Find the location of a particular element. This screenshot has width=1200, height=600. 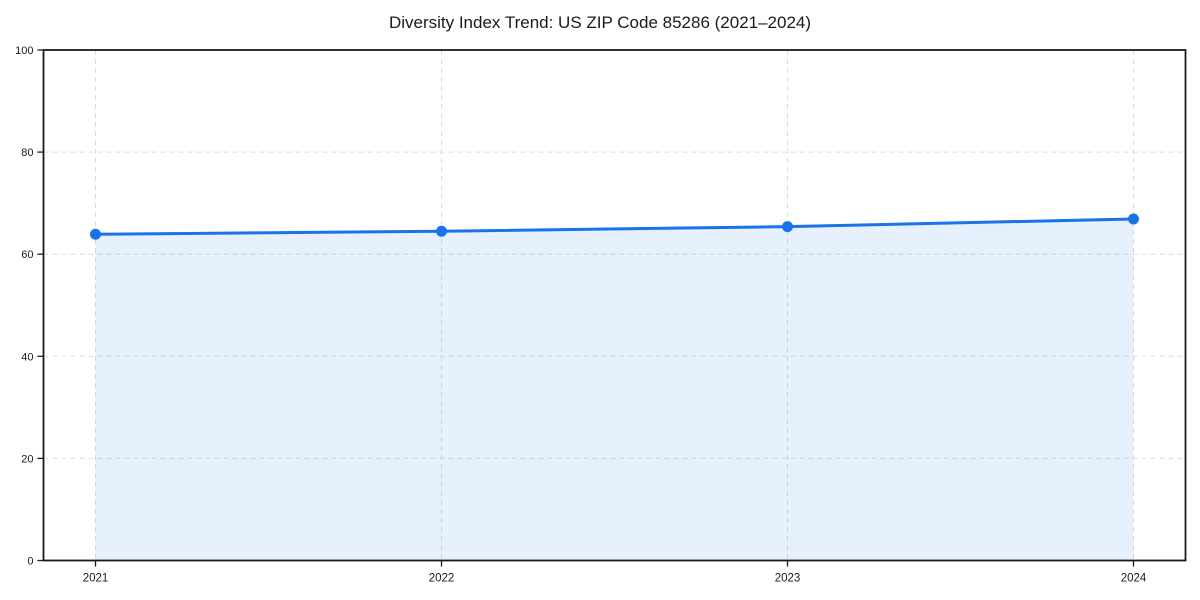

y-tick-label: 60 is located at coordinates (27, 255).